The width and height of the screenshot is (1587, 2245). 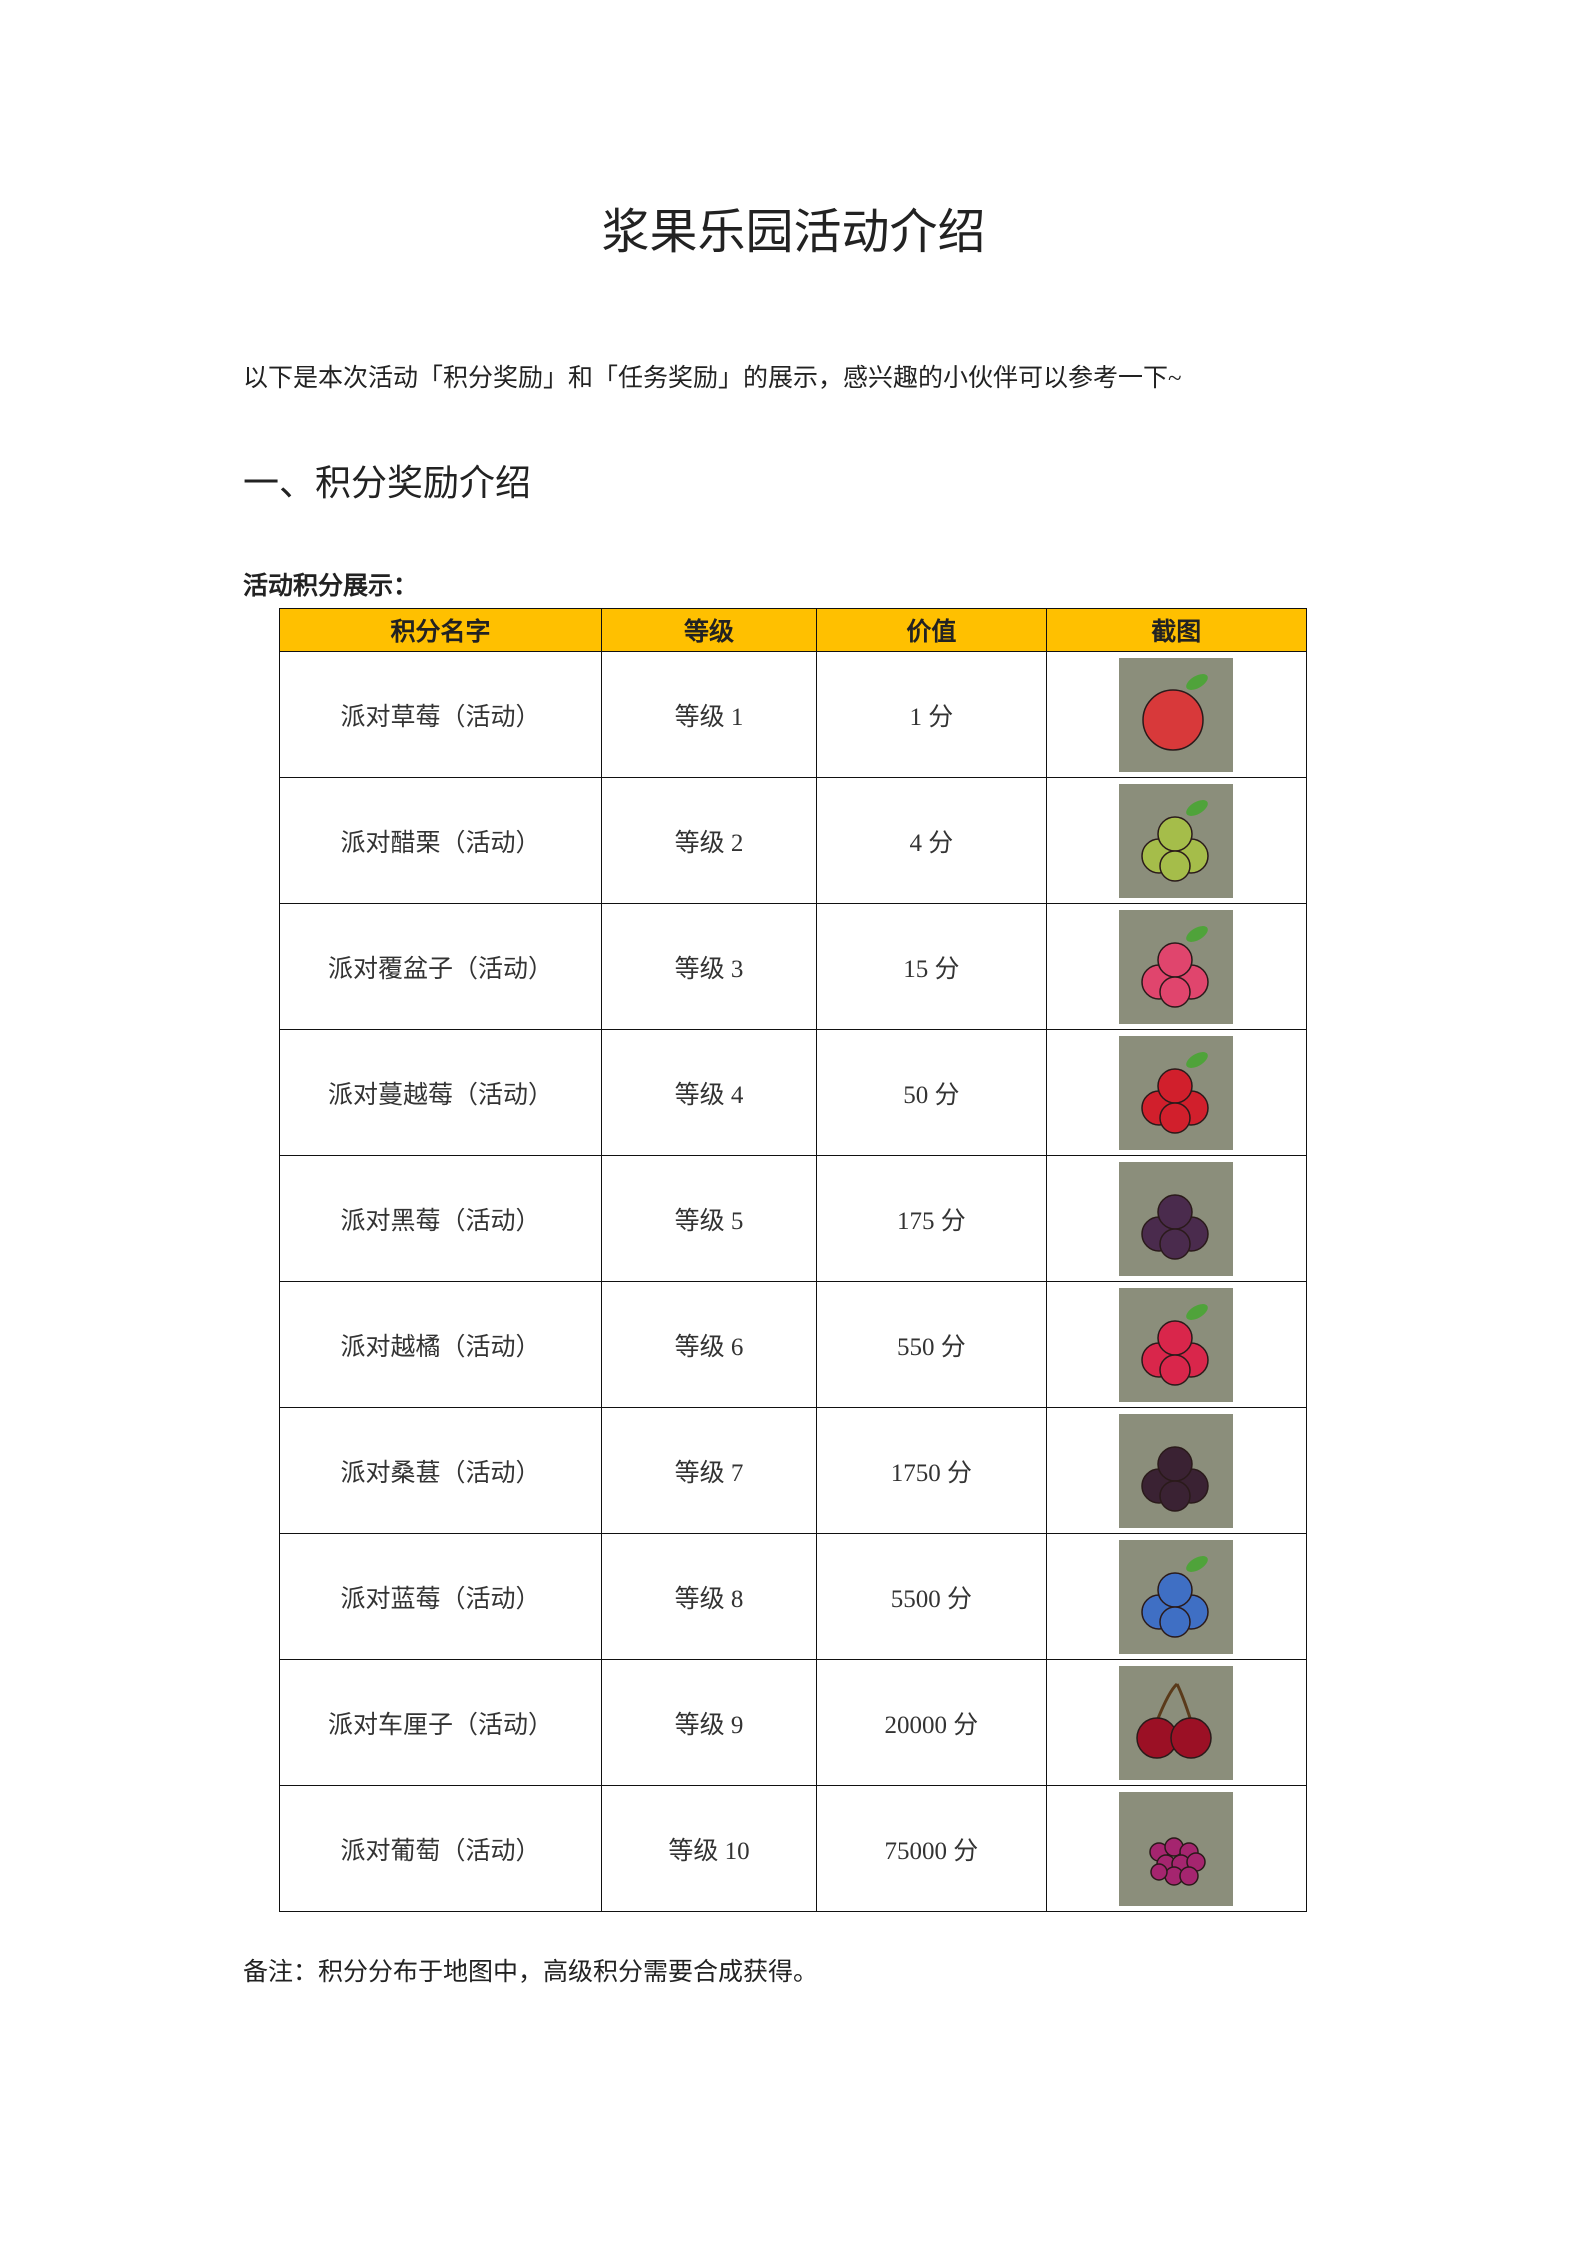 What do you see at coordinates (931, 1218) in the screenshot?
I see `cell-value: 175 分` at bounding box center [931, 1218].